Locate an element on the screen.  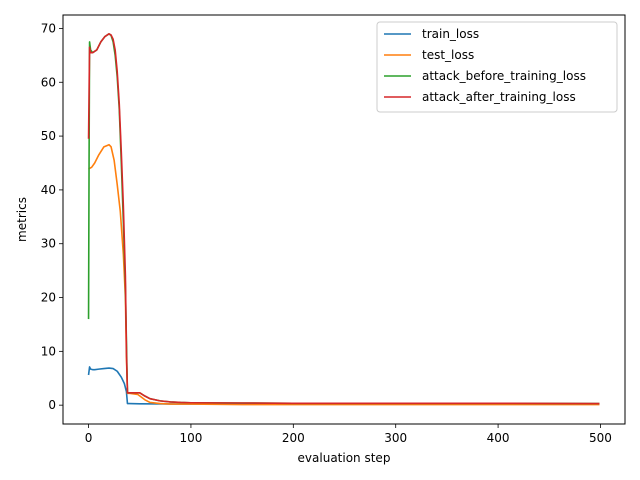
y-tick-label: 60 is located at coordinates (48, 82).